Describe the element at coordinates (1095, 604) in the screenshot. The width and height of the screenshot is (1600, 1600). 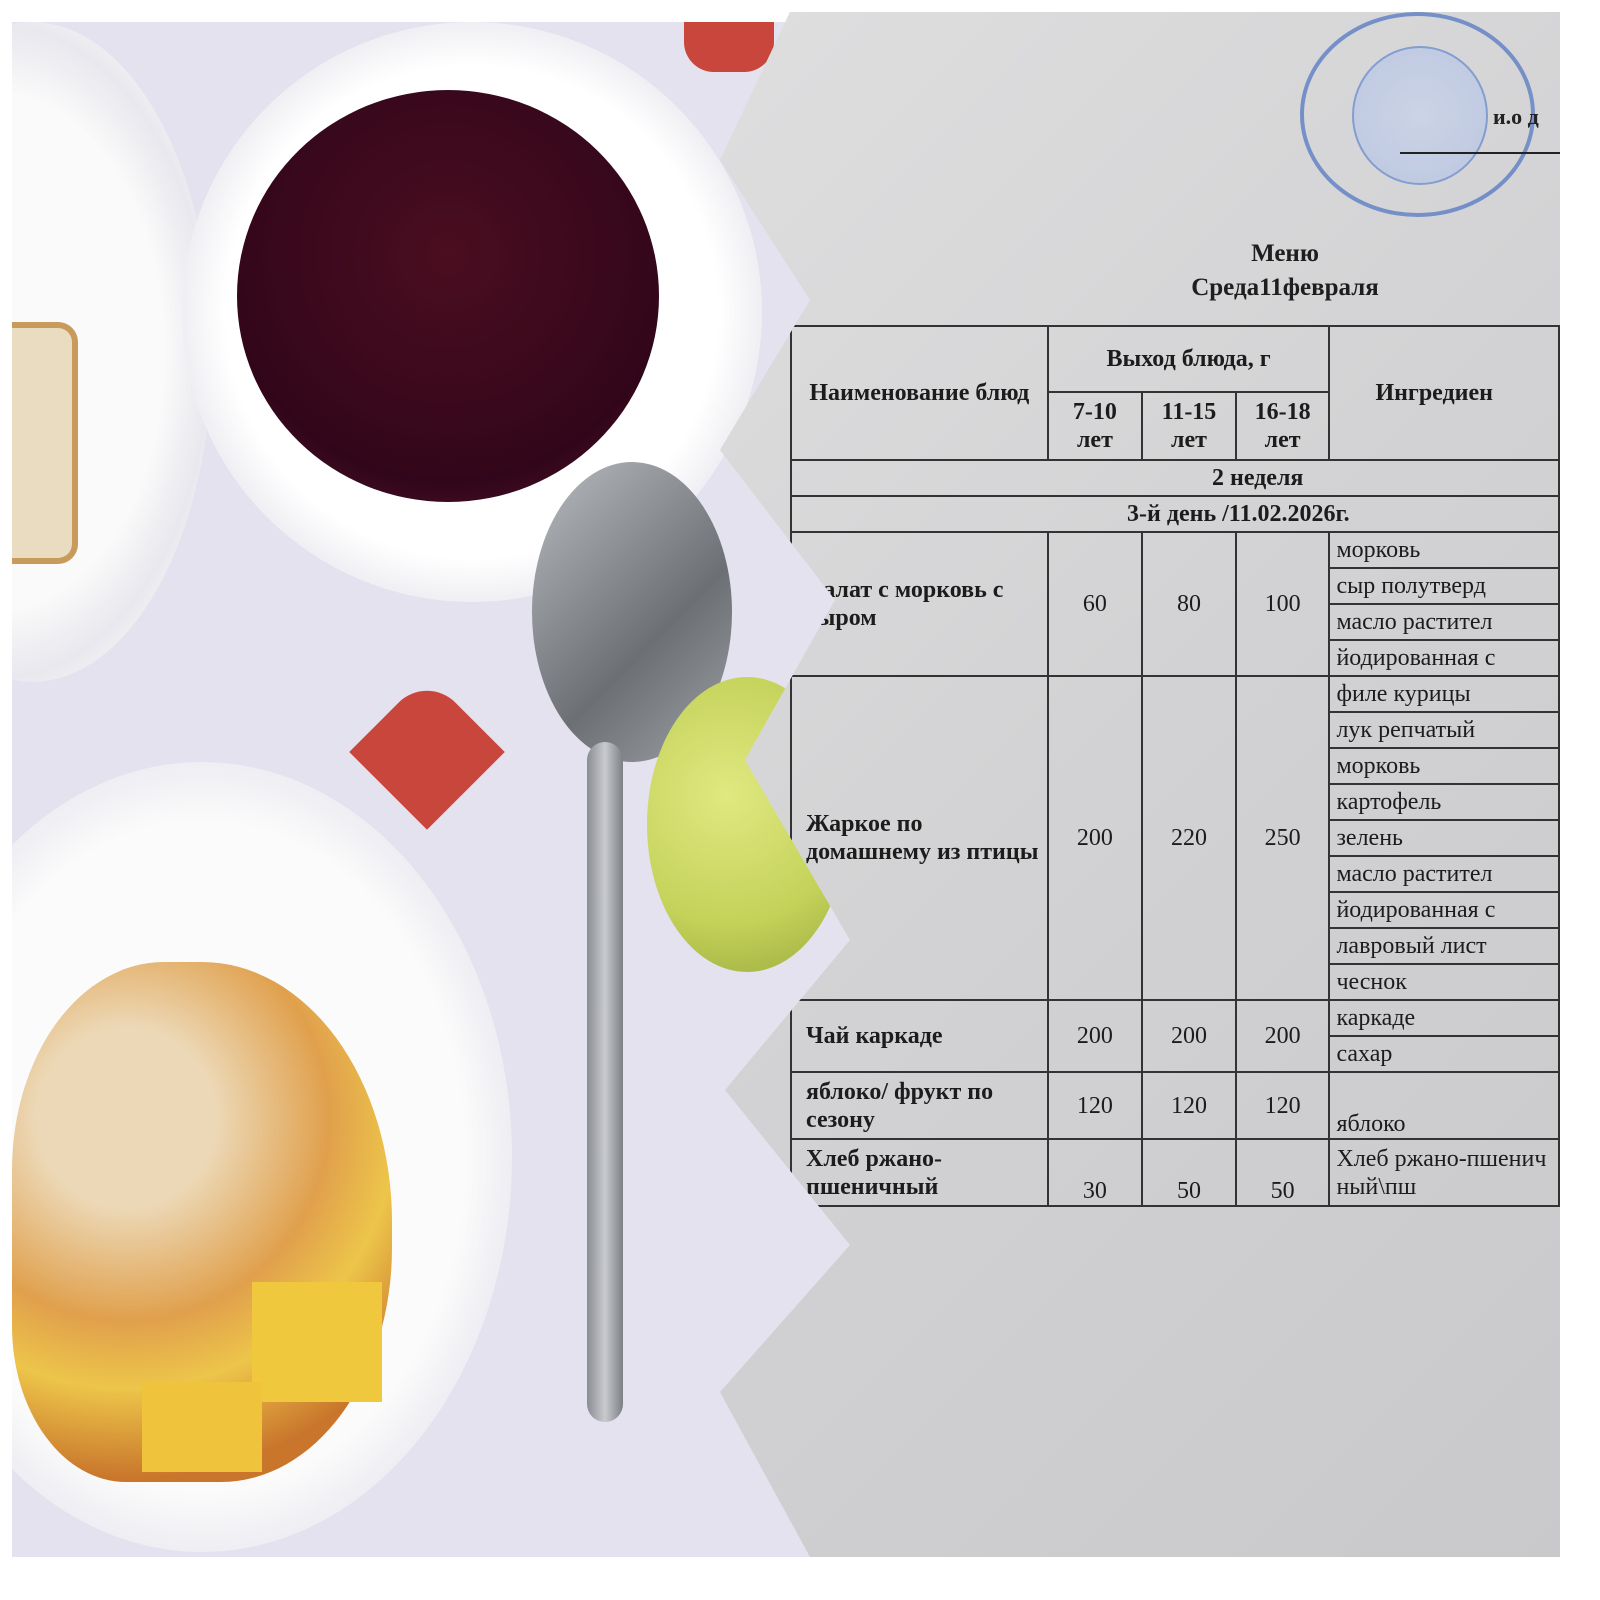
I see `yield-7-10: 60` at that location.